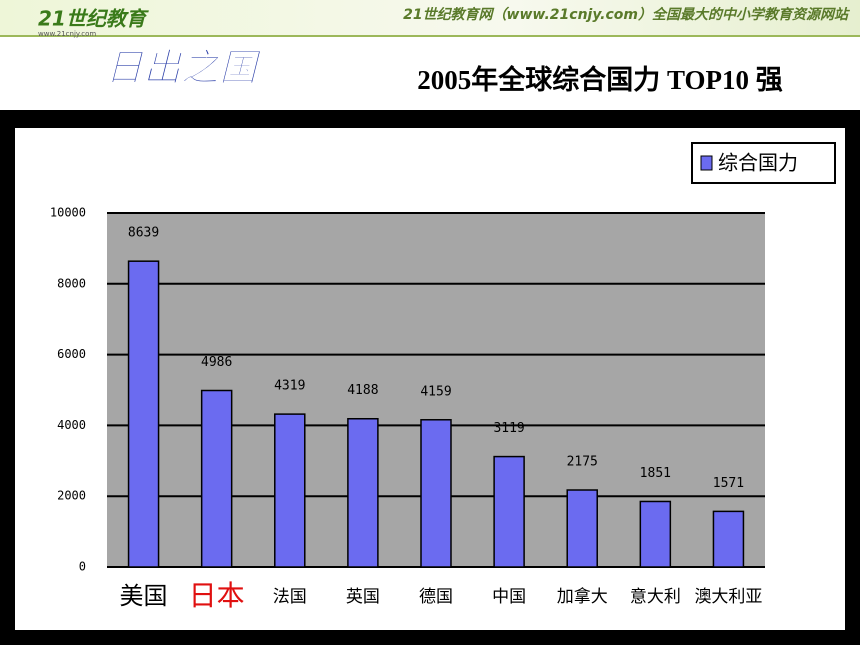 This screenshot has width=860, height=645. I want to click on y-tick-label: 6000, so click(71, 354).